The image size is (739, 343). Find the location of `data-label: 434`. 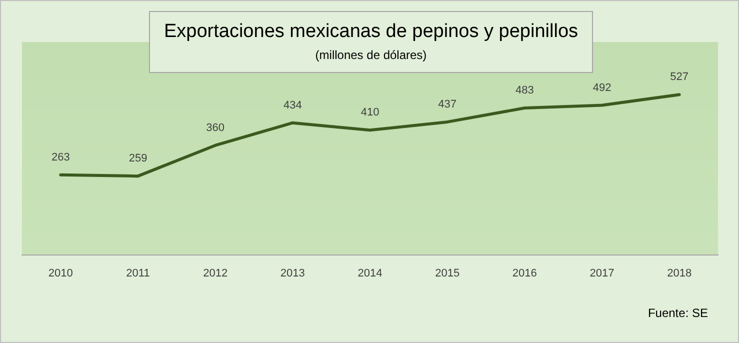

data-label: 434 is located at coordinates (292, 105).